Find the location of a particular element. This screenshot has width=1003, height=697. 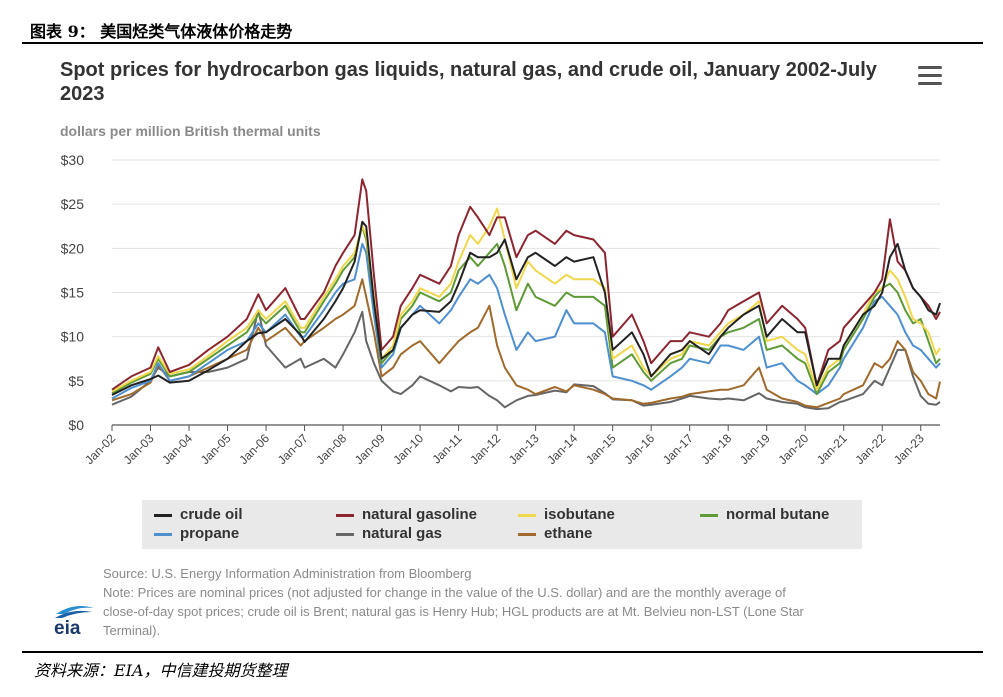

x-tick-label: Jan-12 is located at coordinates (485, 449).